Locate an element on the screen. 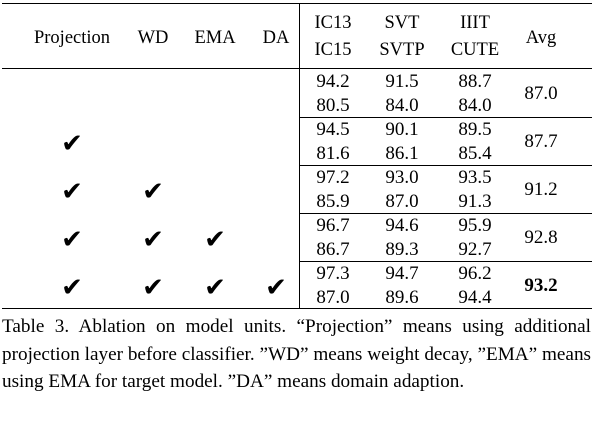 The image size is (596, 424). cell-col1-top: 97.2 is located at coordinates (333, 177).